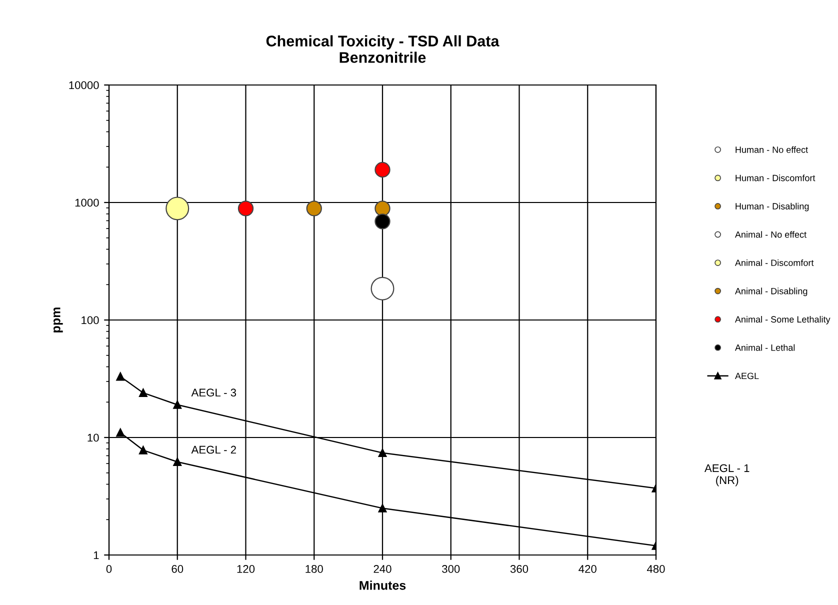 The width and height of the screenshot is (838, 605). Describe the element at coordinates (58, 320) in the screenshot. I see `y-axis-title: ppm` at that location.